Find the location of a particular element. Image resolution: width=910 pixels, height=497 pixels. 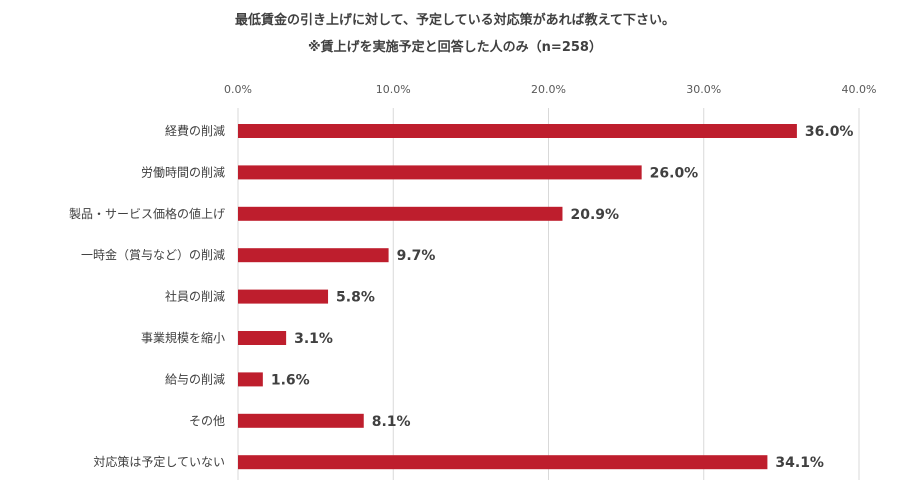

data-label: 1.6% is located at coordinates (290, 380).